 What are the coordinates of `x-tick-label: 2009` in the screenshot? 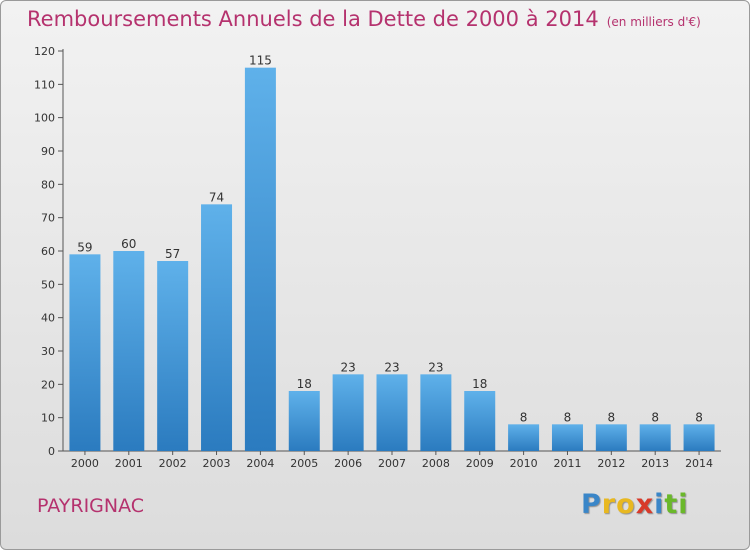 It's located at (480, 463).